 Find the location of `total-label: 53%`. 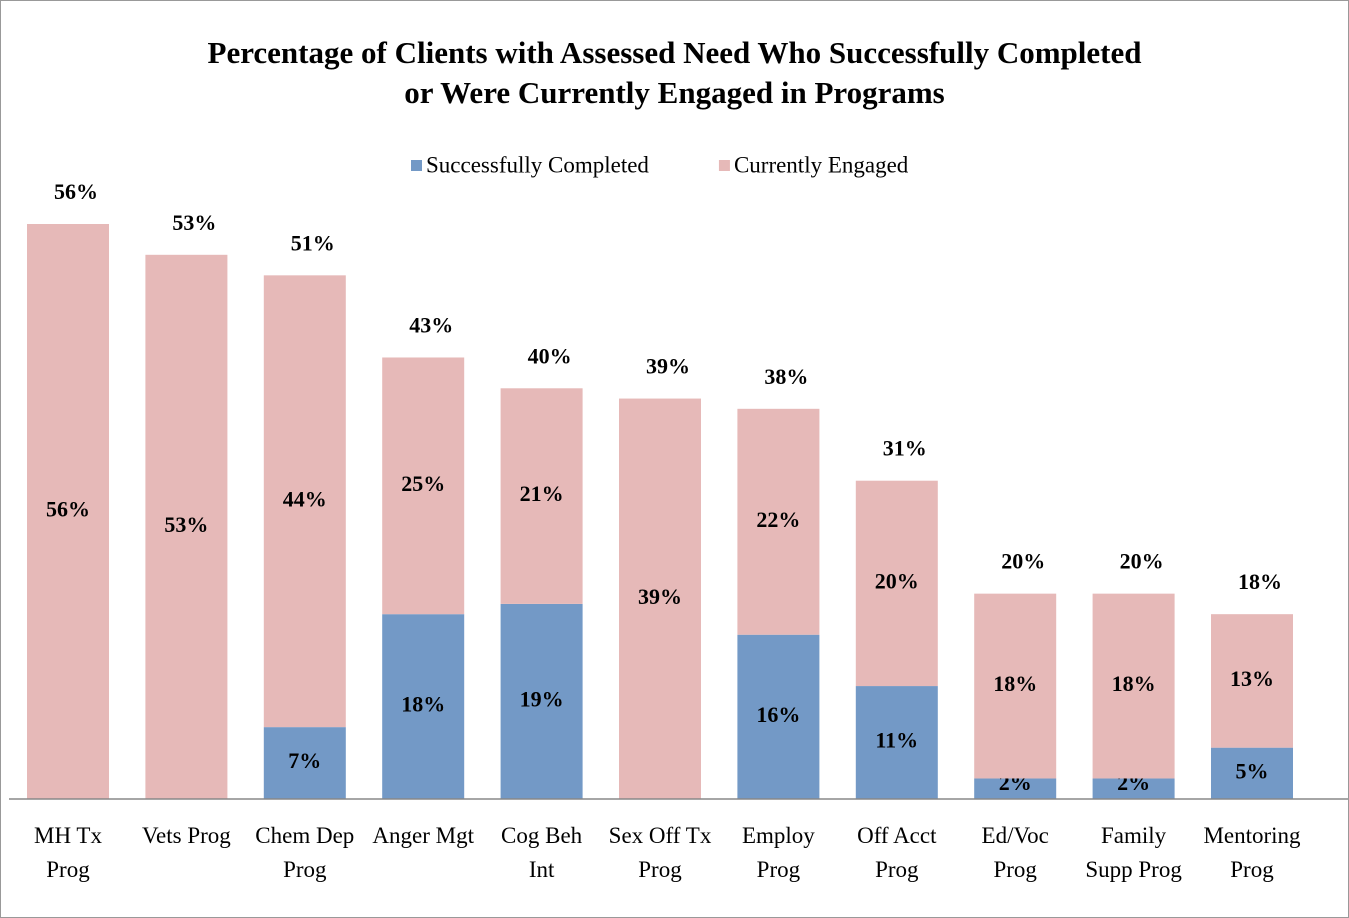

total-label: 53% is located at coordinates (194, 222).